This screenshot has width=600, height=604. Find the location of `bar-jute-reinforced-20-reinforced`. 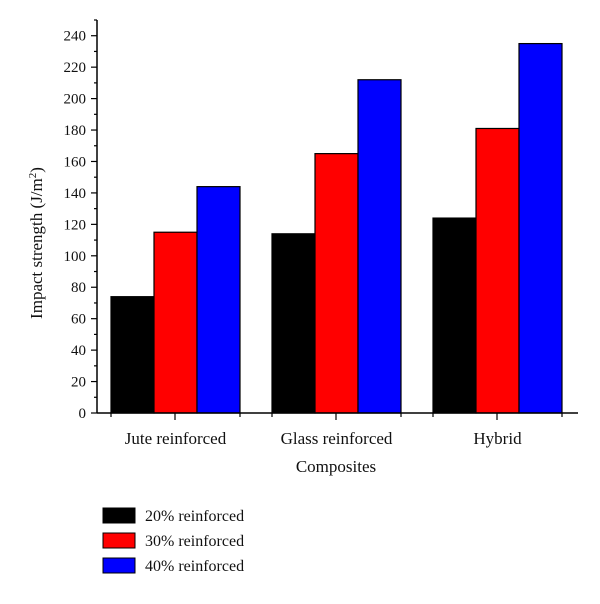

bar-jute-reinforced-20-reinforced is located at coordinates (132, 355).